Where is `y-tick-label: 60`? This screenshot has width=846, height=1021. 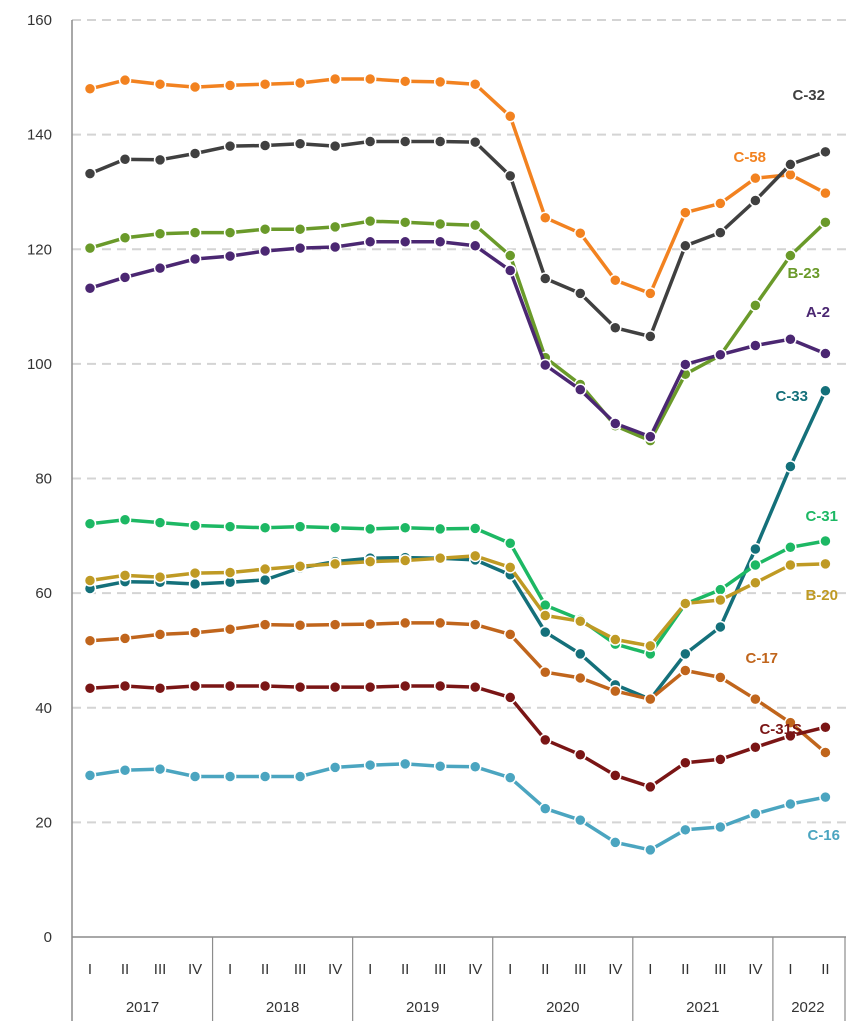 y-tick-label: 60 is located at coordinates (43, 593).